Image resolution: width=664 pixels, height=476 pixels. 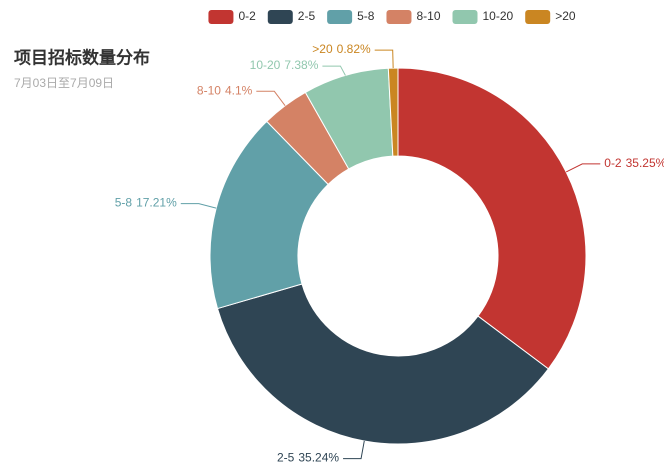 I want to click on legend: 0-2 2-5 5-8 8-10 10-20 >20, so click(x=392, y=16).